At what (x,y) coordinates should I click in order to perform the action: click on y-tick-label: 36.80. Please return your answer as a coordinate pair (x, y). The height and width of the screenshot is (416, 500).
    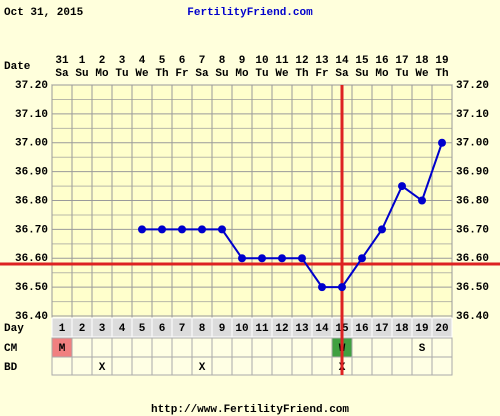
    Looking at the image, I should click on (31, 201).